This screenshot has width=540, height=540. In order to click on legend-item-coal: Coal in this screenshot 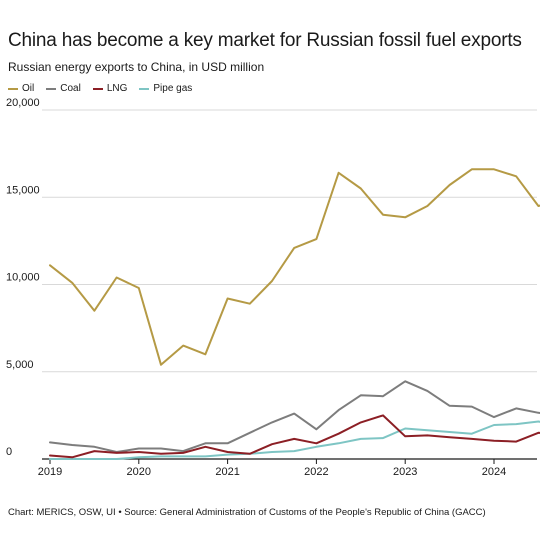, I will do `click(63, 88)`.